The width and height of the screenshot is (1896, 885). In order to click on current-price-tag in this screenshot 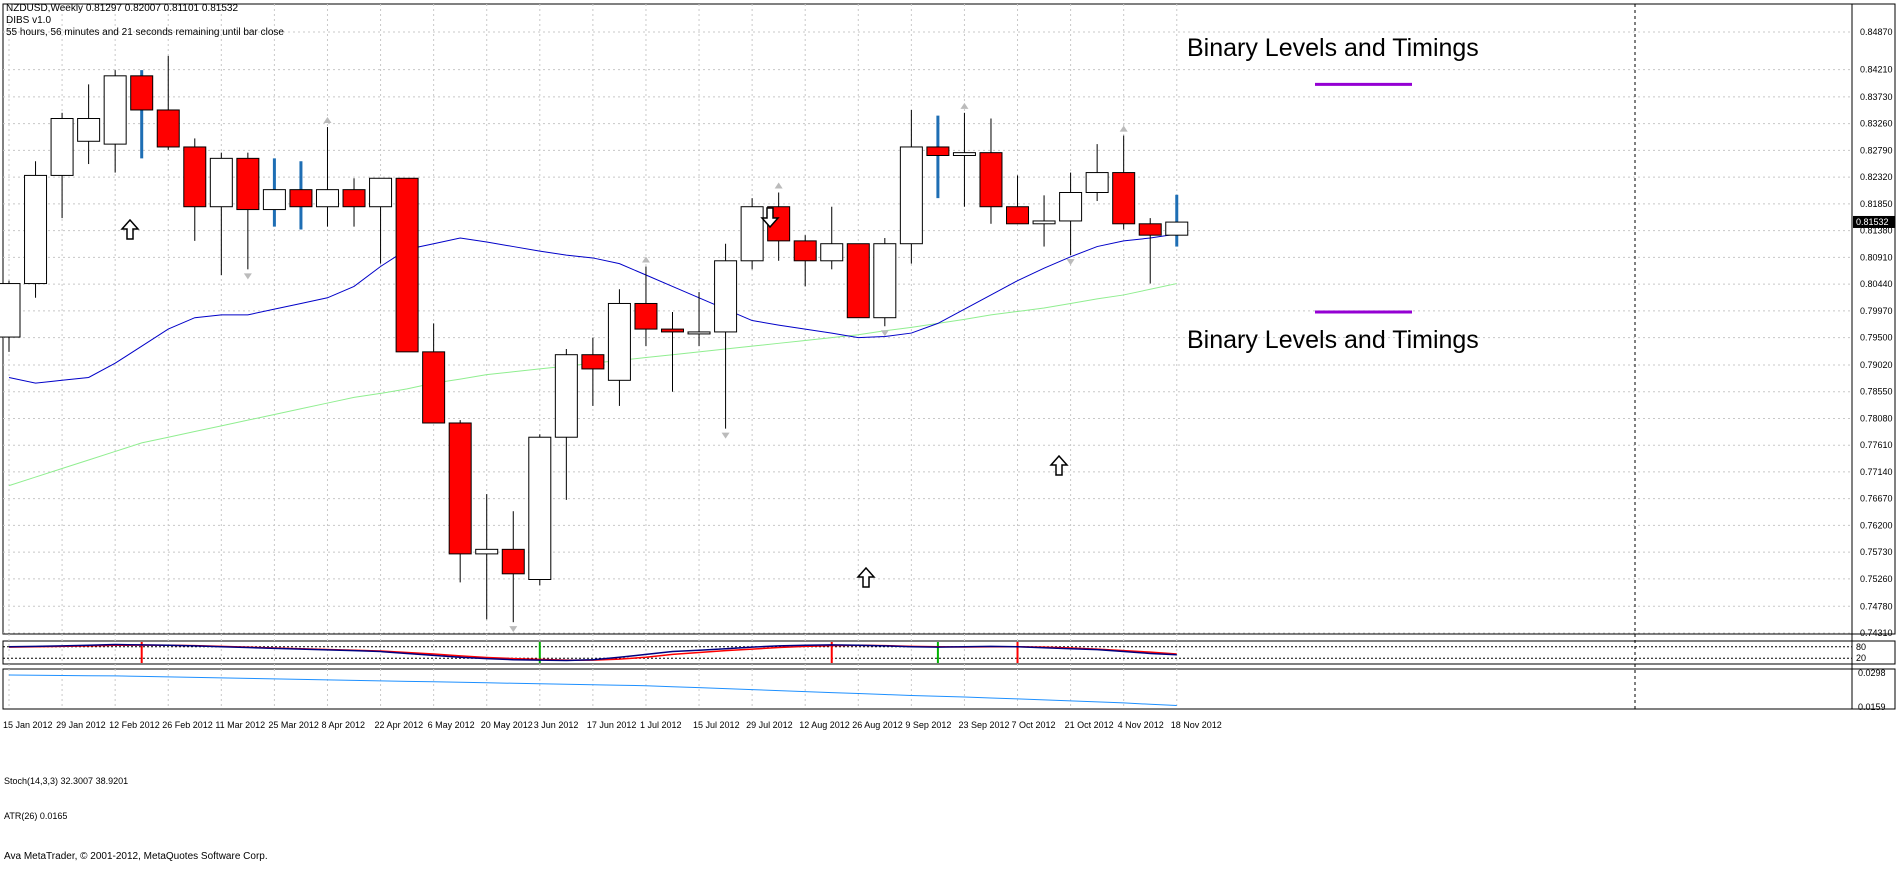, I will do `click(1874, 221)`.